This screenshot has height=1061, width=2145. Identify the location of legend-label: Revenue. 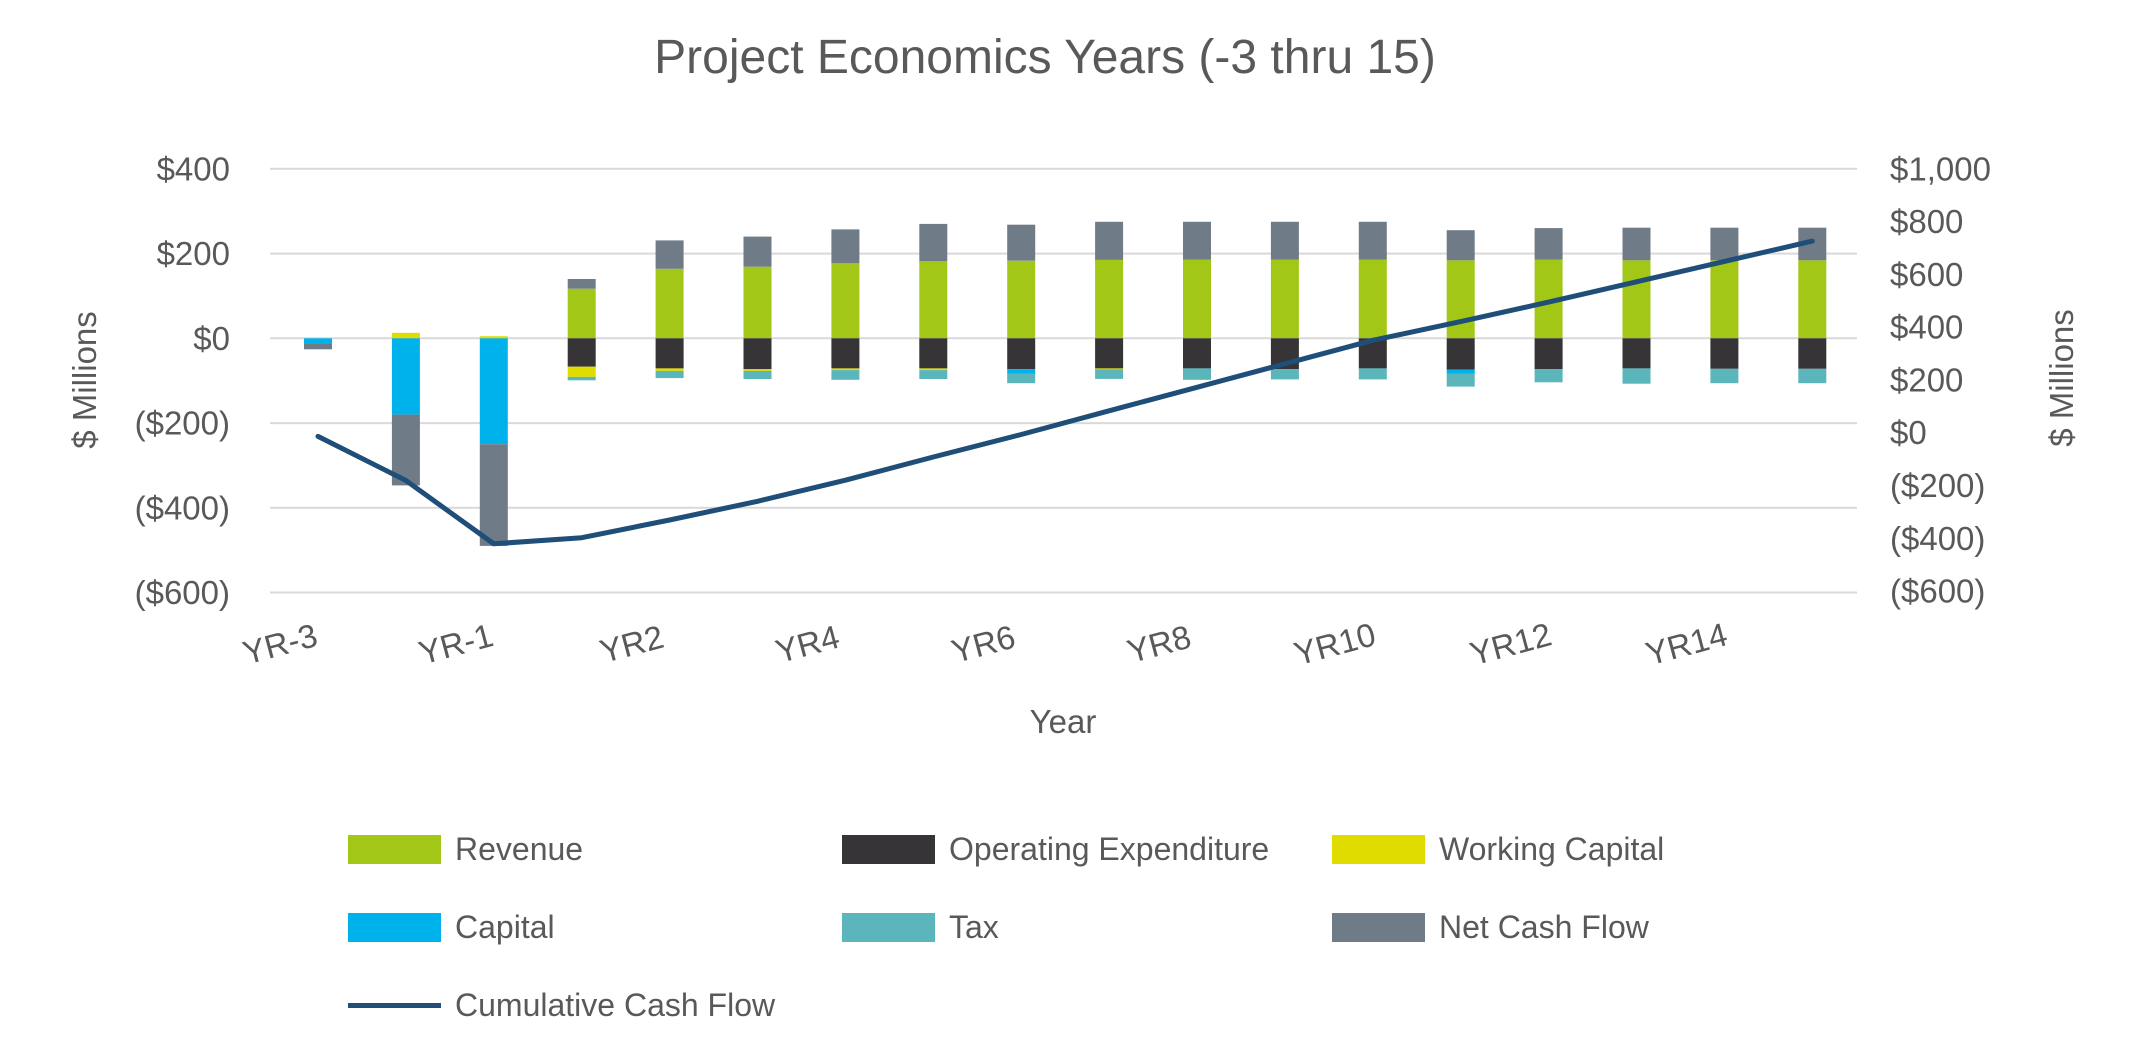
(519, 848).